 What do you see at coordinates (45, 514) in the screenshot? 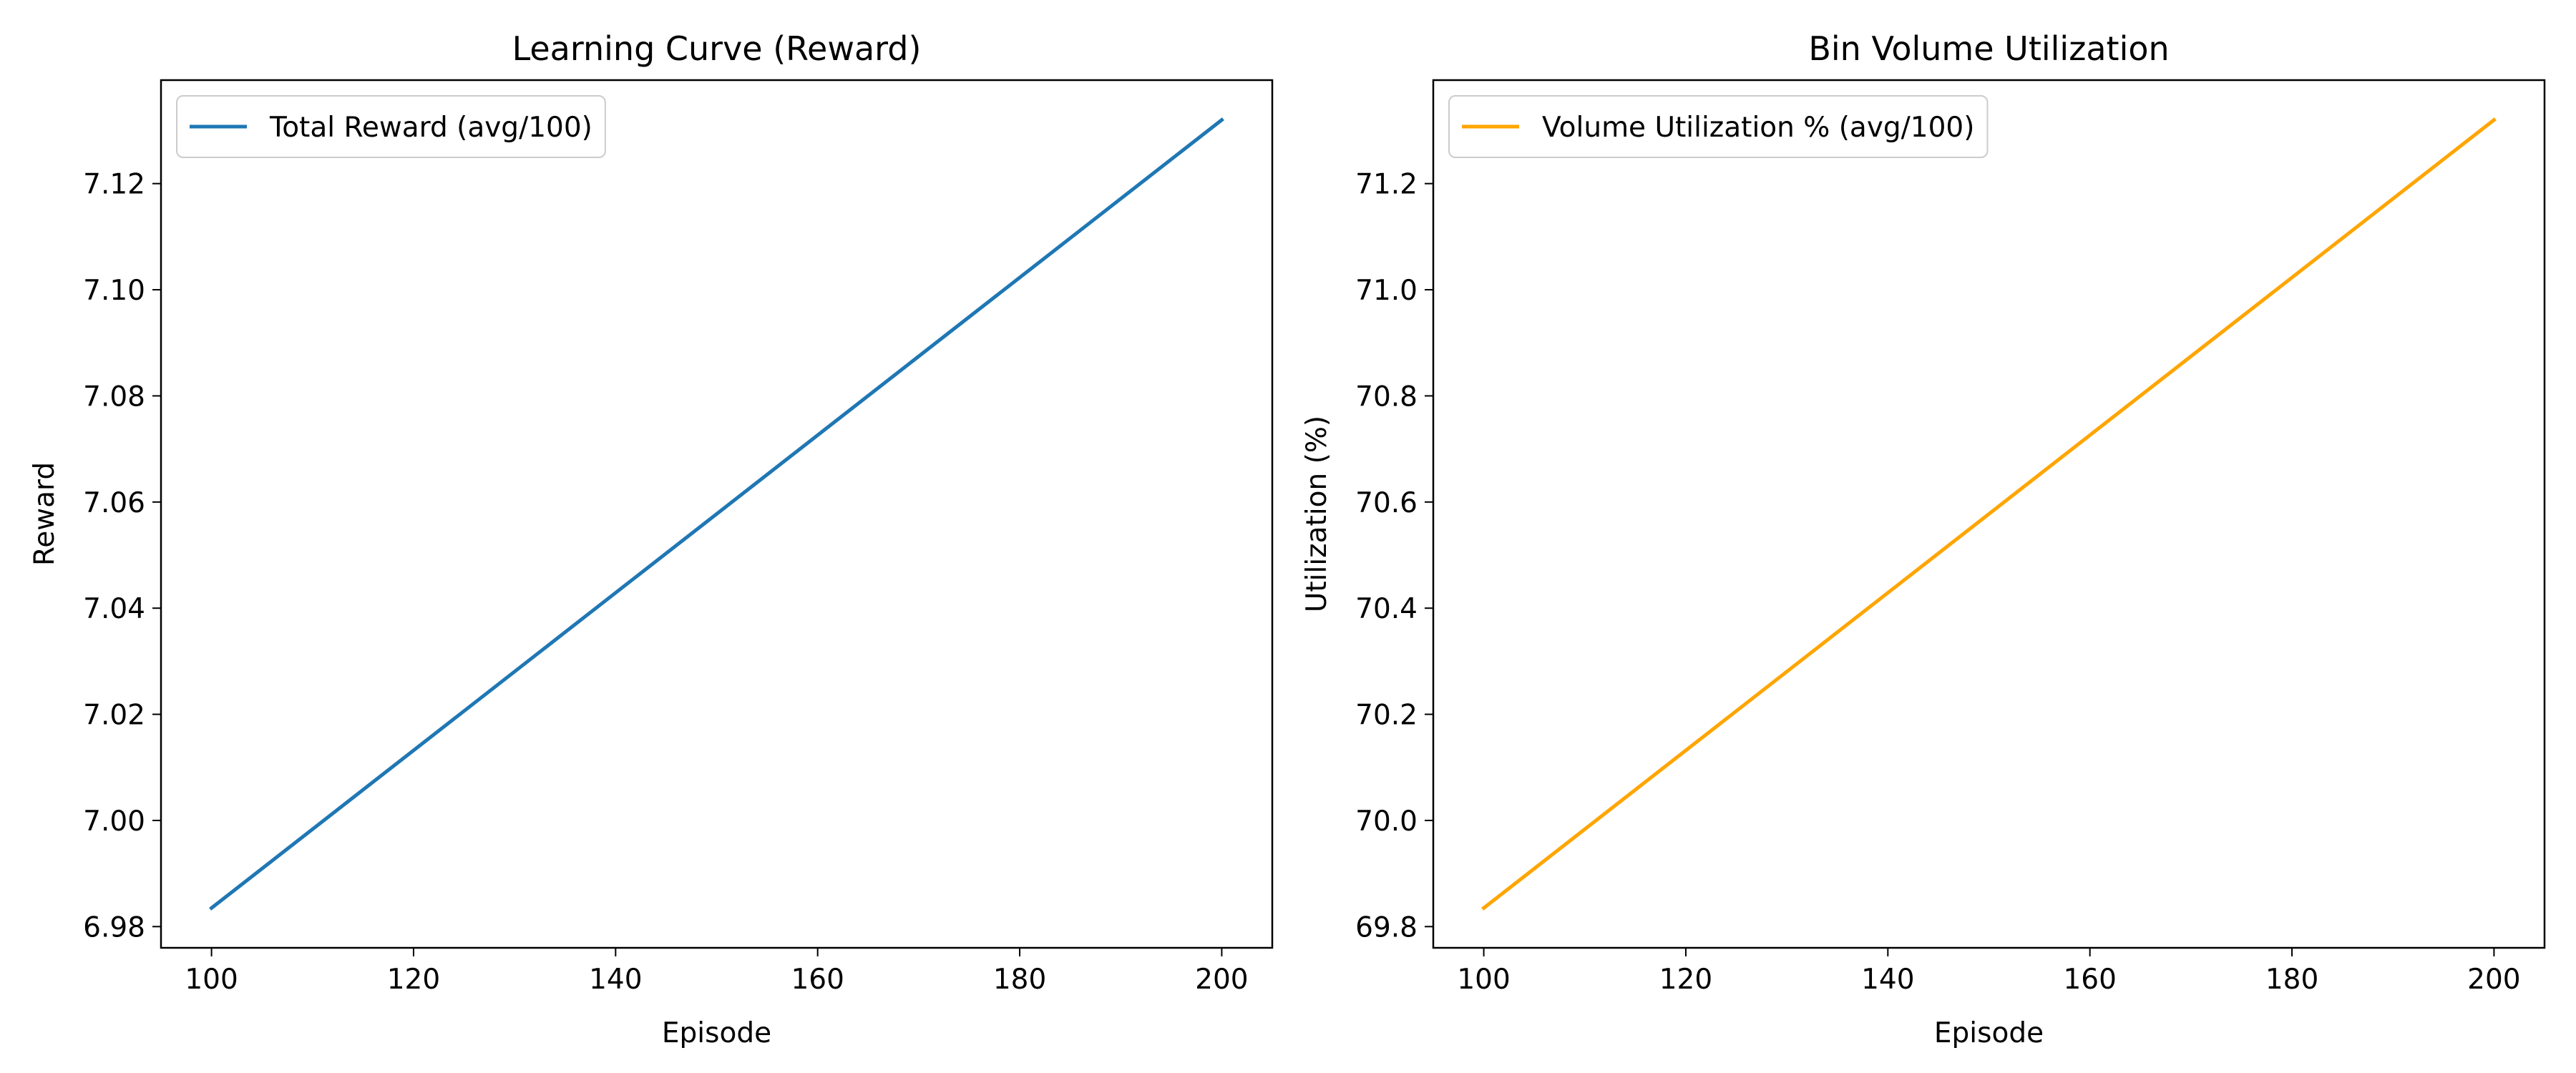
I see `y-axis-label: Reward` at bounding box center [45, 514].